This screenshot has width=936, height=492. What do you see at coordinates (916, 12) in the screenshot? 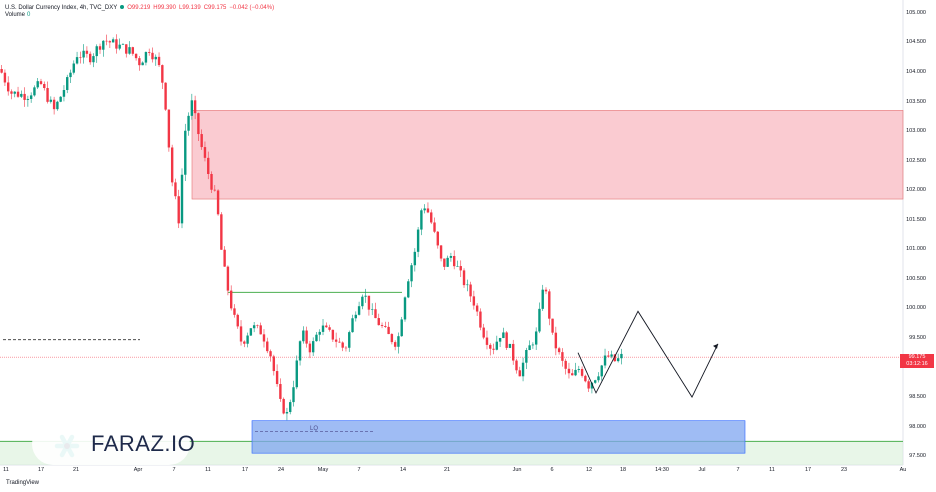
I see `price-tick-label: 105.000` at bounding box center [916, 12].